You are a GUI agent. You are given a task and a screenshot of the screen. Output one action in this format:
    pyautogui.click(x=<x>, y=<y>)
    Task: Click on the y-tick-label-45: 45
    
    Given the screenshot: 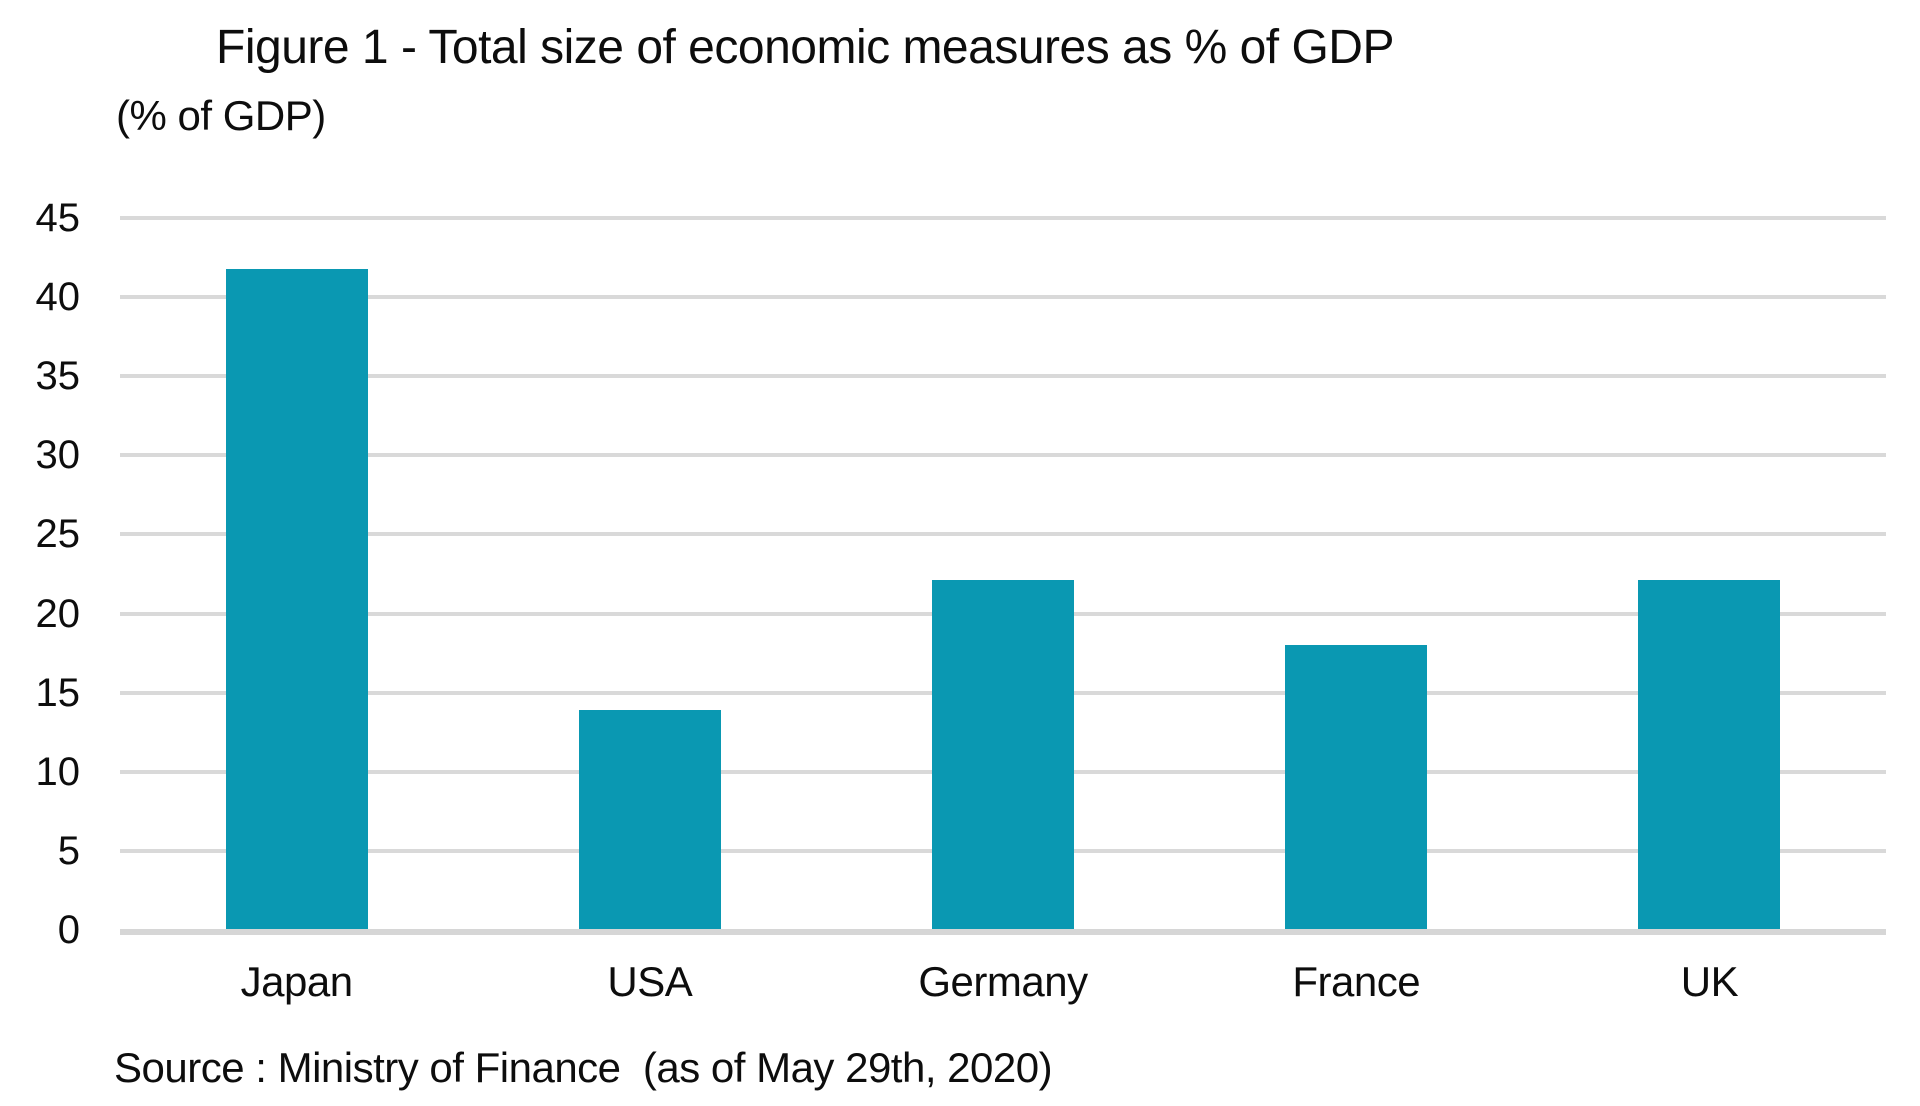 What is the action you would take?
    pyautogui.click(x=58, y=218)
    